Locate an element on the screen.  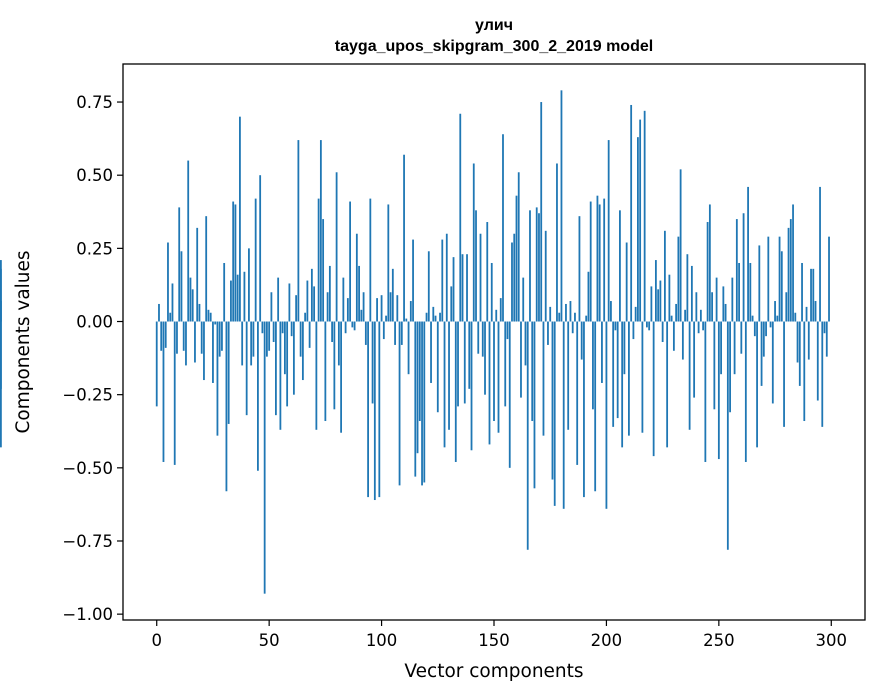
y-tick-label: −0.75 is located at coordinates (87, 541).